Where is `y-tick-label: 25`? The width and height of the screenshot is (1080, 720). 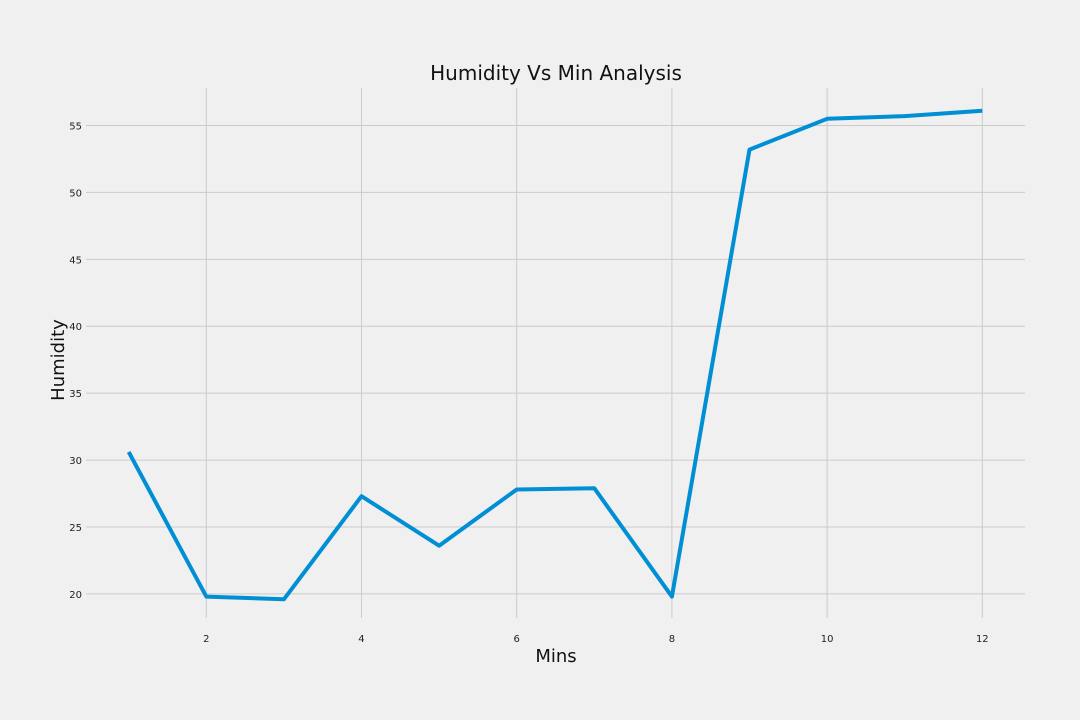 y-tick-label: 25 is located at coordinates (75, 528).